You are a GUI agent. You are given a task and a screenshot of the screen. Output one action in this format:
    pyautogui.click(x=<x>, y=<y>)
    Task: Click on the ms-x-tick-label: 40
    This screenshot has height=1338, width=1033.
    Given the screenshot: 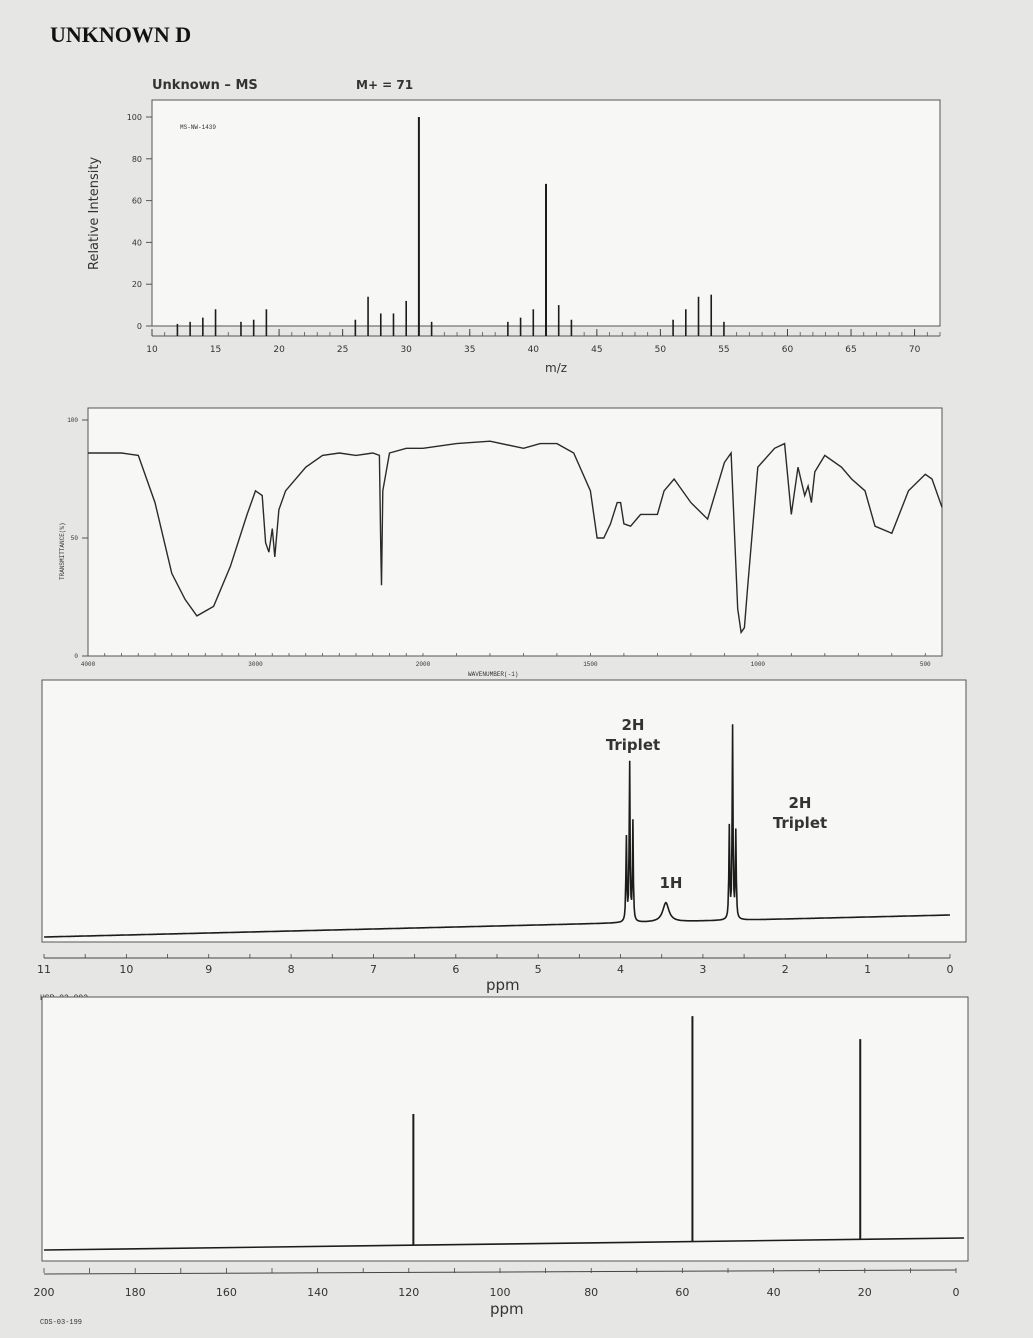 What is the action you would take?
    pyautogui.click(x=534, y=350)
    